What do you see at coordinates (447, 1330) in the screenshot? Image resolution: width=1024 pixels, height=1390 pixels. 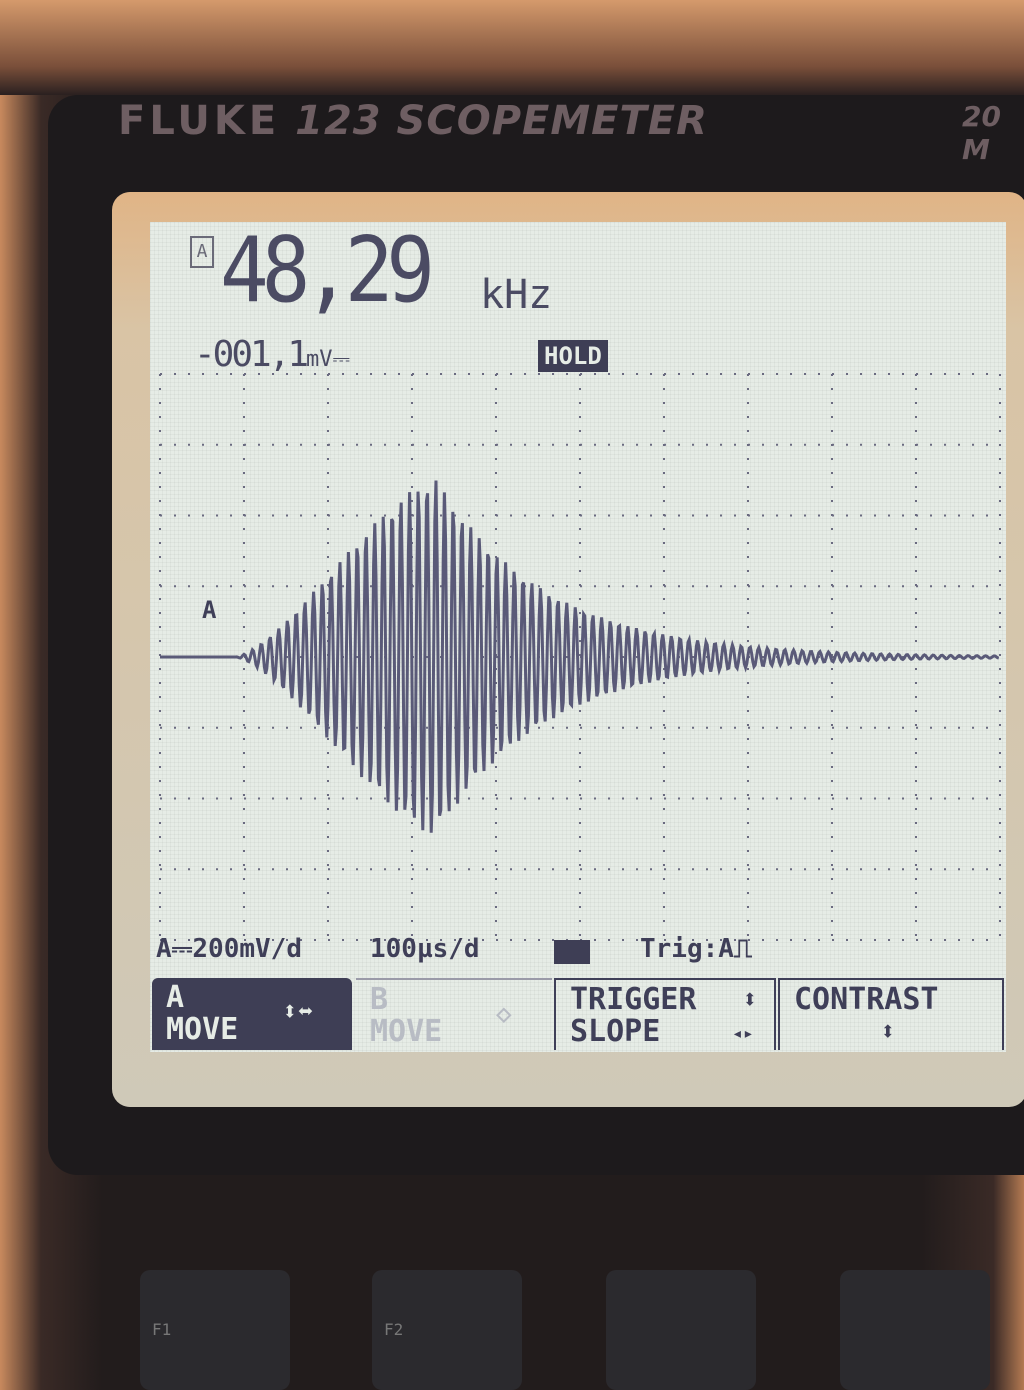 I see `function-key-f2: F2` at bounding box center [447, 1330].